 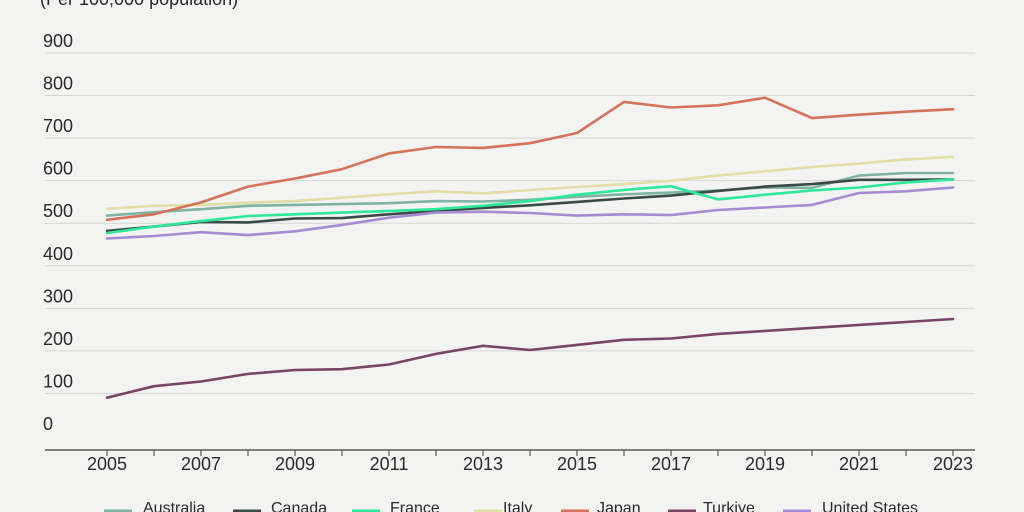 I want to click on y-tick-label: 200, so click(x=58, y=339).